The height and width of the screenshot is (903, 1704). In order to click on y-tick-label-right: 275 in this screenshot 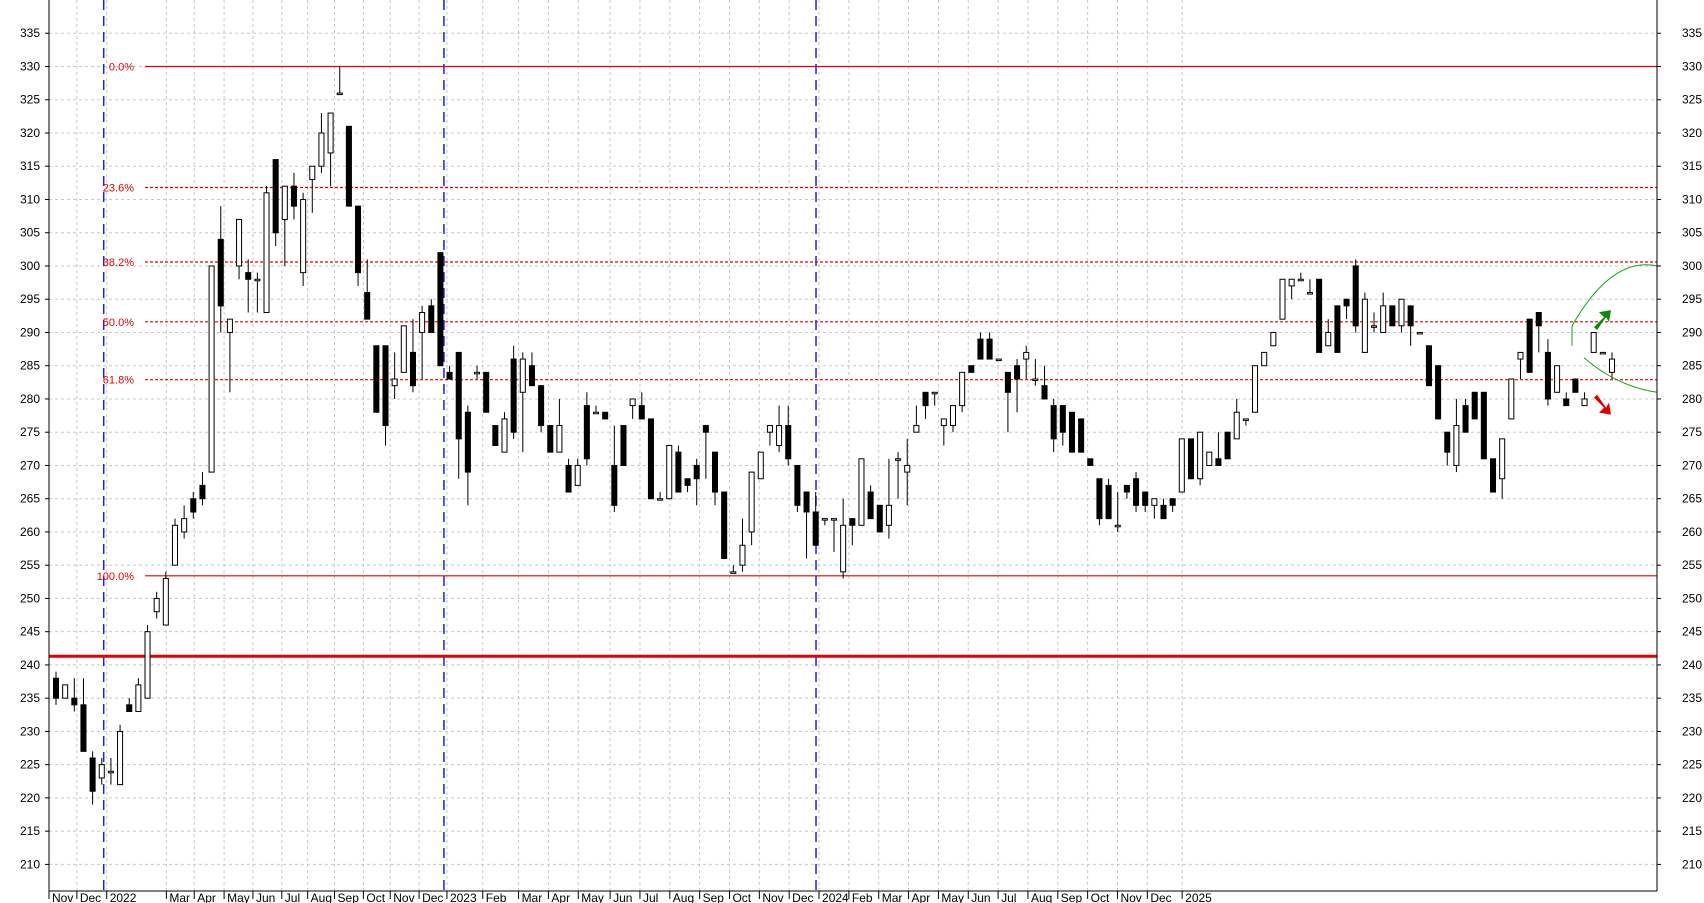, I will do `click(1692, 432)`.